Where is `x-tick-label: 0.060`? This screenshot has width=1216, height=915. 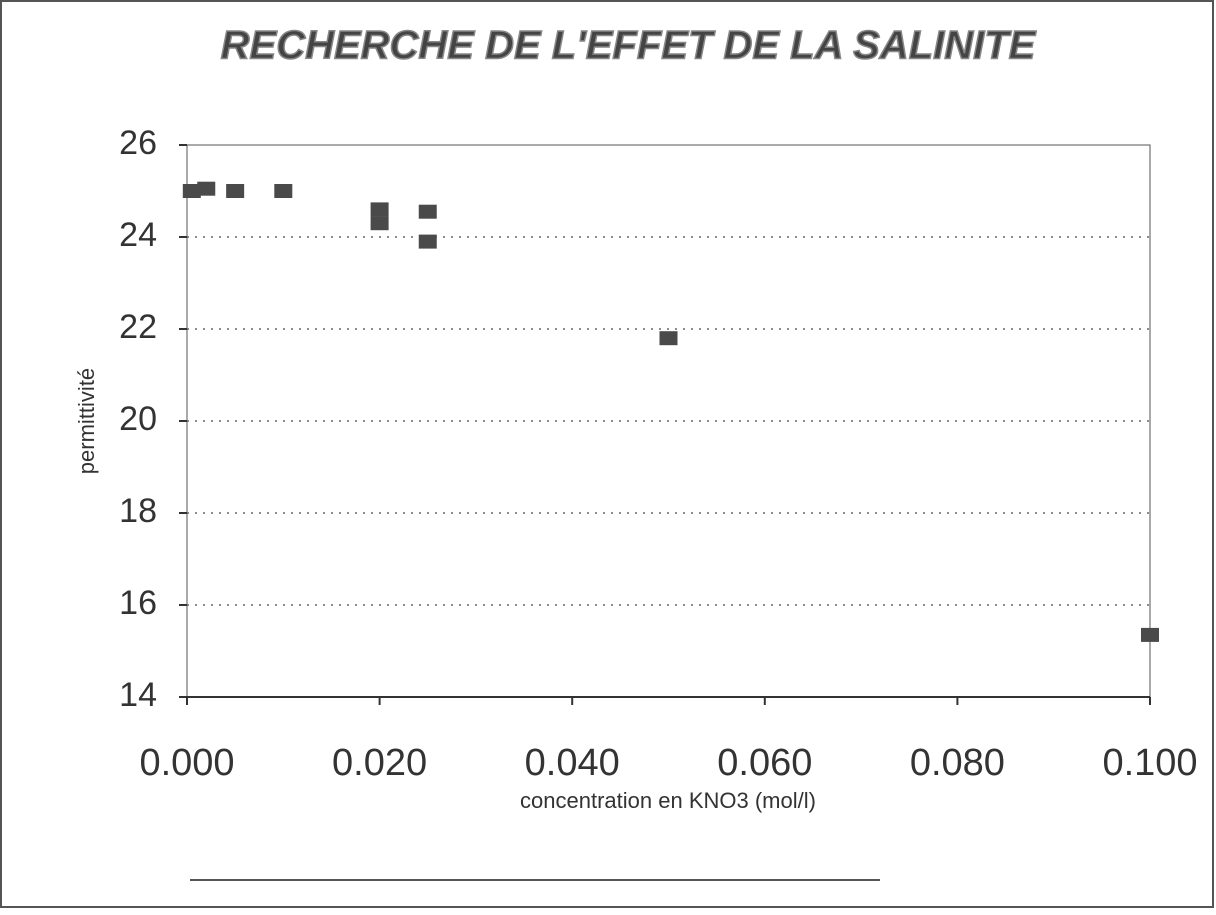
x-tick-label: 0.060 is located at coordinates (764, 763).